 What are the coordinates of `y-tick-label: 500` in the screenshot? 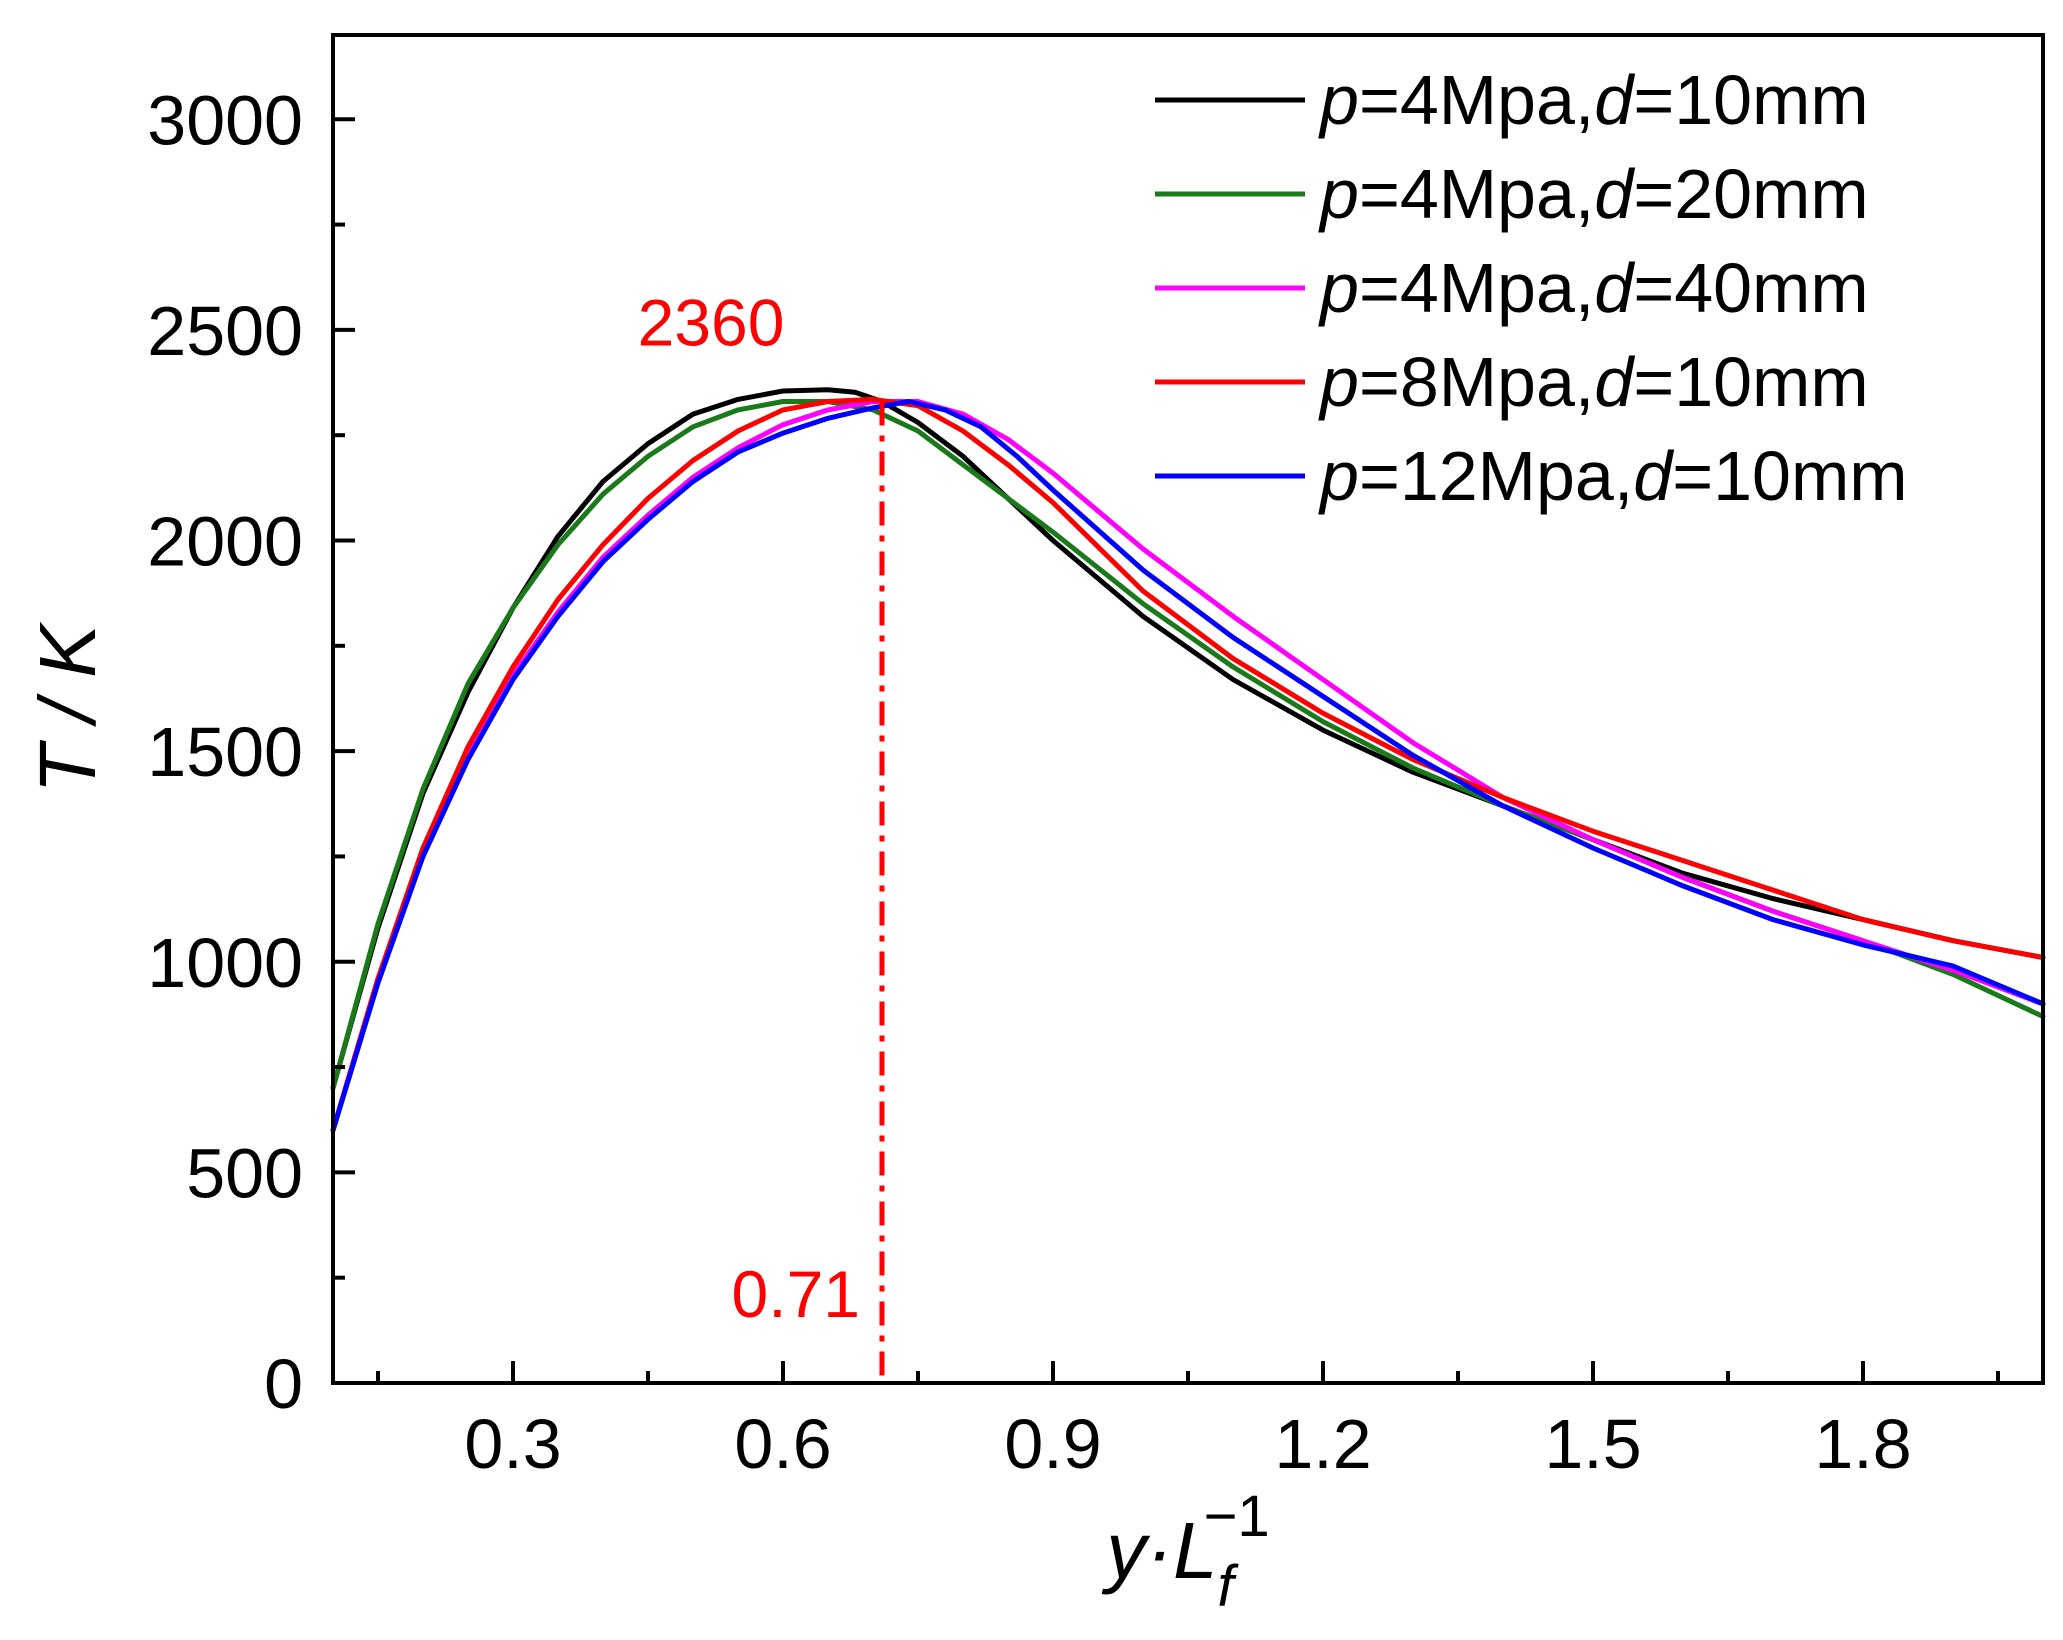 It's located at (244, 1173).